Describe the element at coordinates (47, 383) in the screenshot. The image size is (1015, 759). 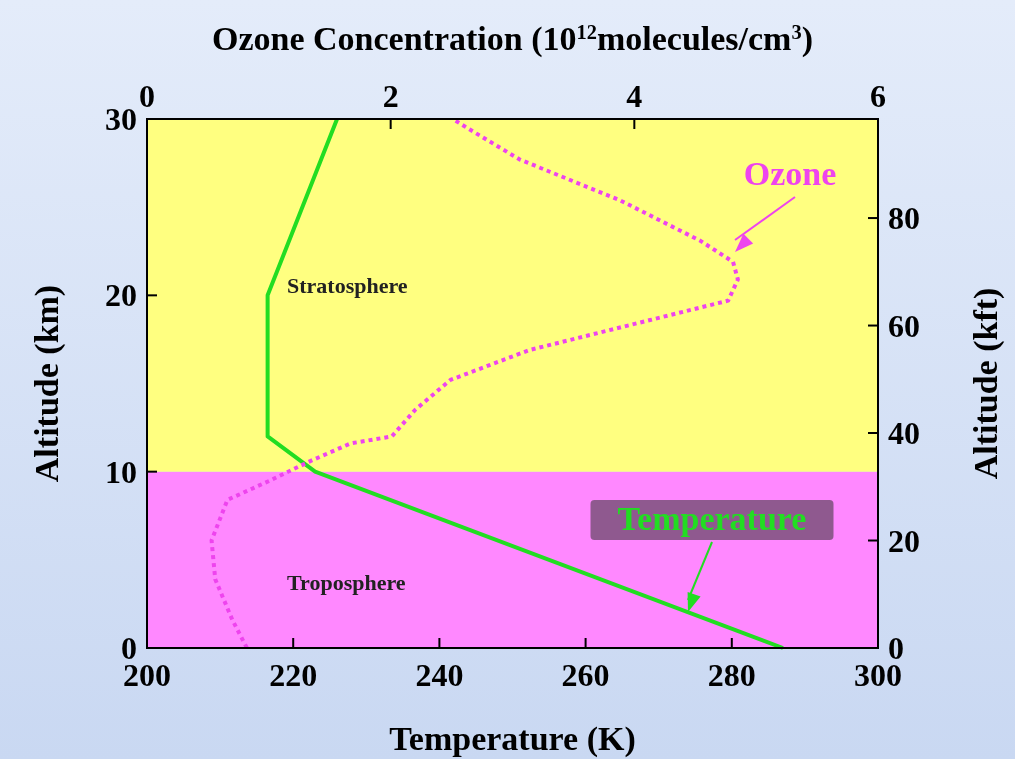
I see `y-axis-title: Altitude (km)` at that location.